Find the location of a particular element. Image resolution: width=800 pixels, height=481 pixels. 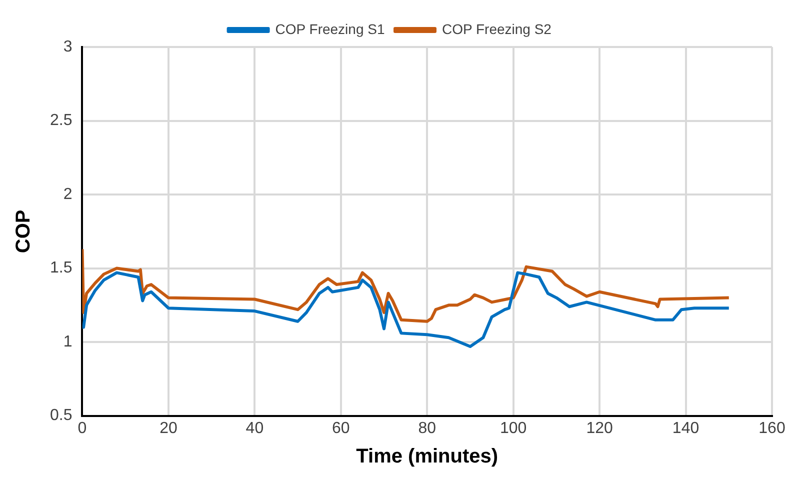

x-tick-label: 20 is located at coordinates (169, 428).